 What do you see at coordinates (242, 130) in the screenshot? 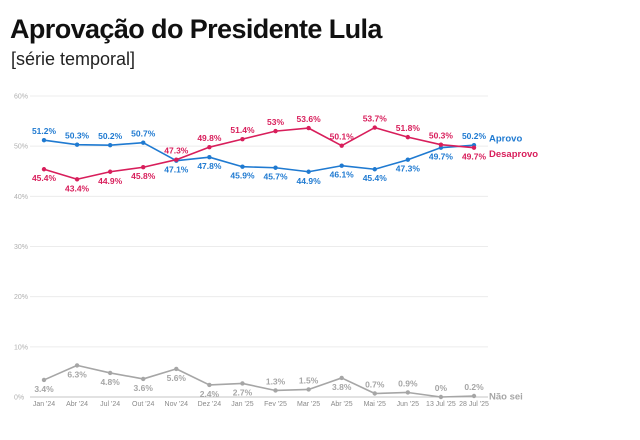
I see `data-label: 51.4%` at bounding box center [242, 130].